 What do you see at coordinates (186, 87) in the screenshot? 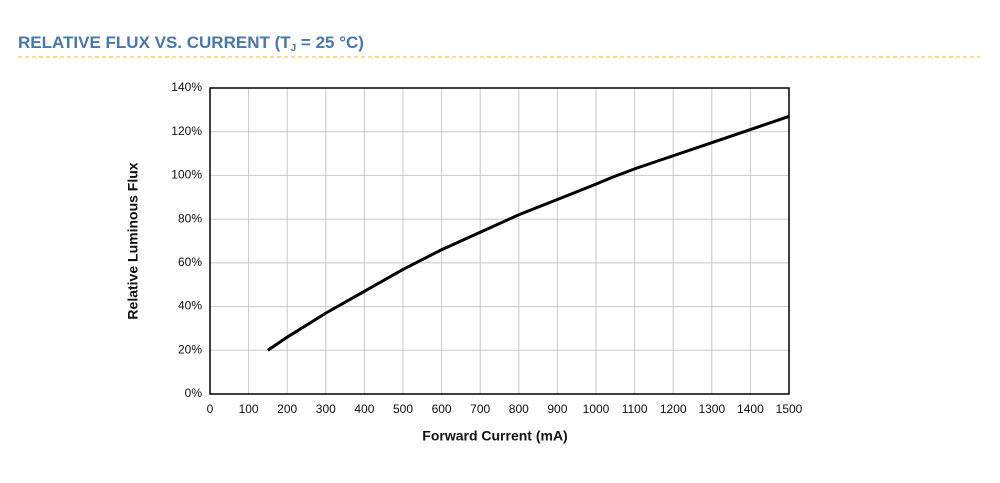
I see `y-tick-label: 140%` at bounding box center [186, 87].